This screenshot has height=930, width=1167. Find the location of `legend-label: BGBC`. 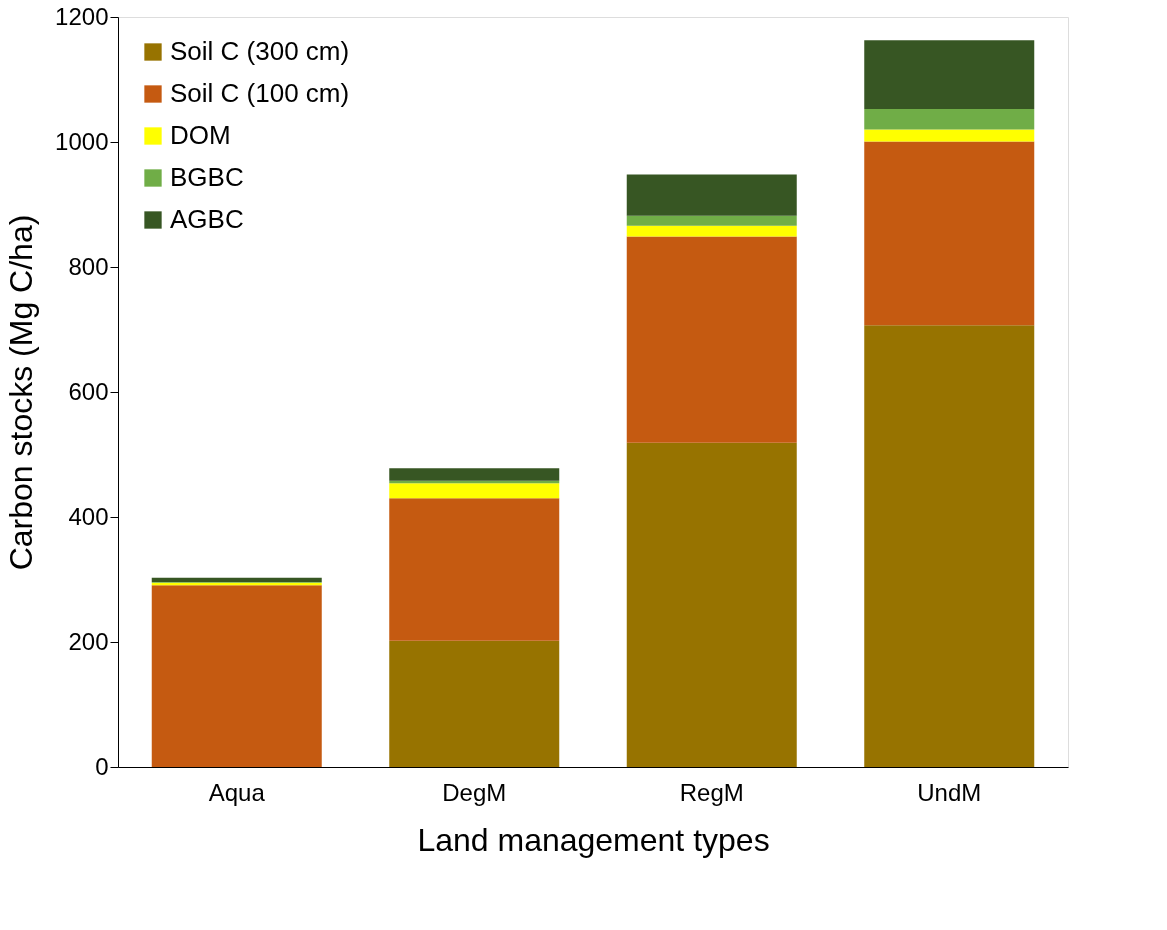

legend-label: BGBC is located at coordinates (207, 177).